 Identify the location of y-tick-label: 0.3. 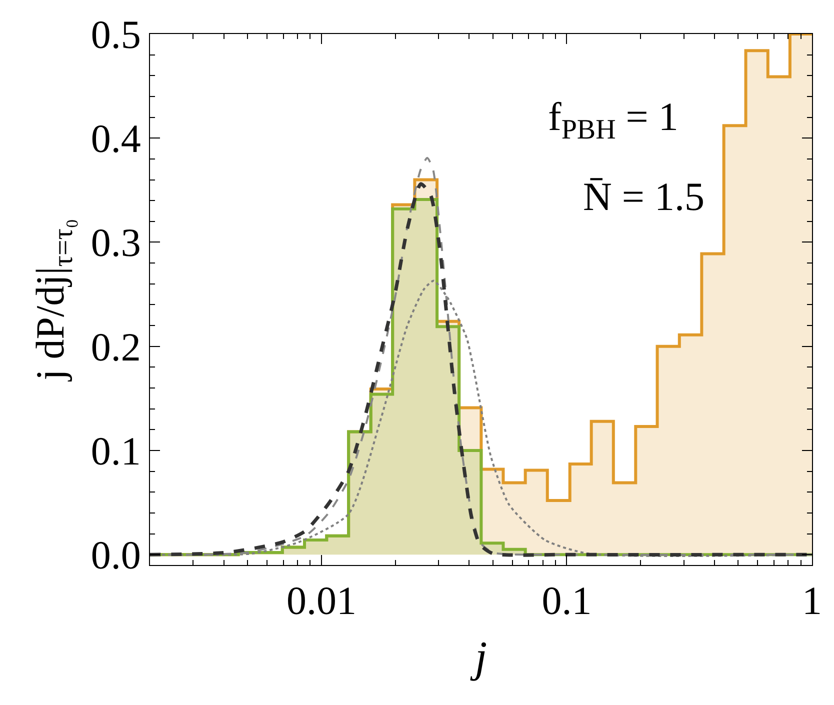
(115, 243).